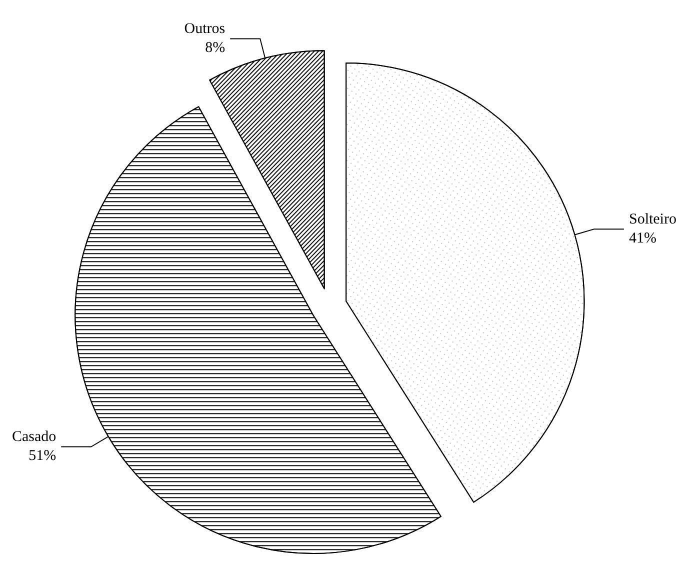 This screenshot has height=567, width=685. I want to click on data-label: 51%, so click(42, 456).